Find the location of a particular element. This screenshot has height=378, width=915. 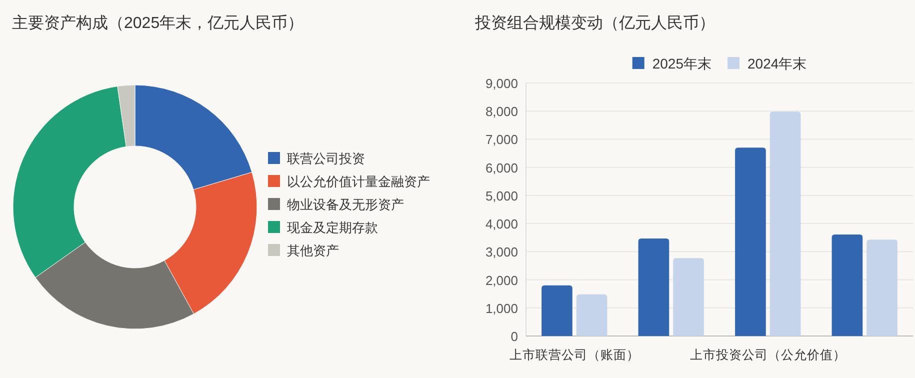

legend-label: 以公允价值计量金融资产 is located at coordinates (358, 181).